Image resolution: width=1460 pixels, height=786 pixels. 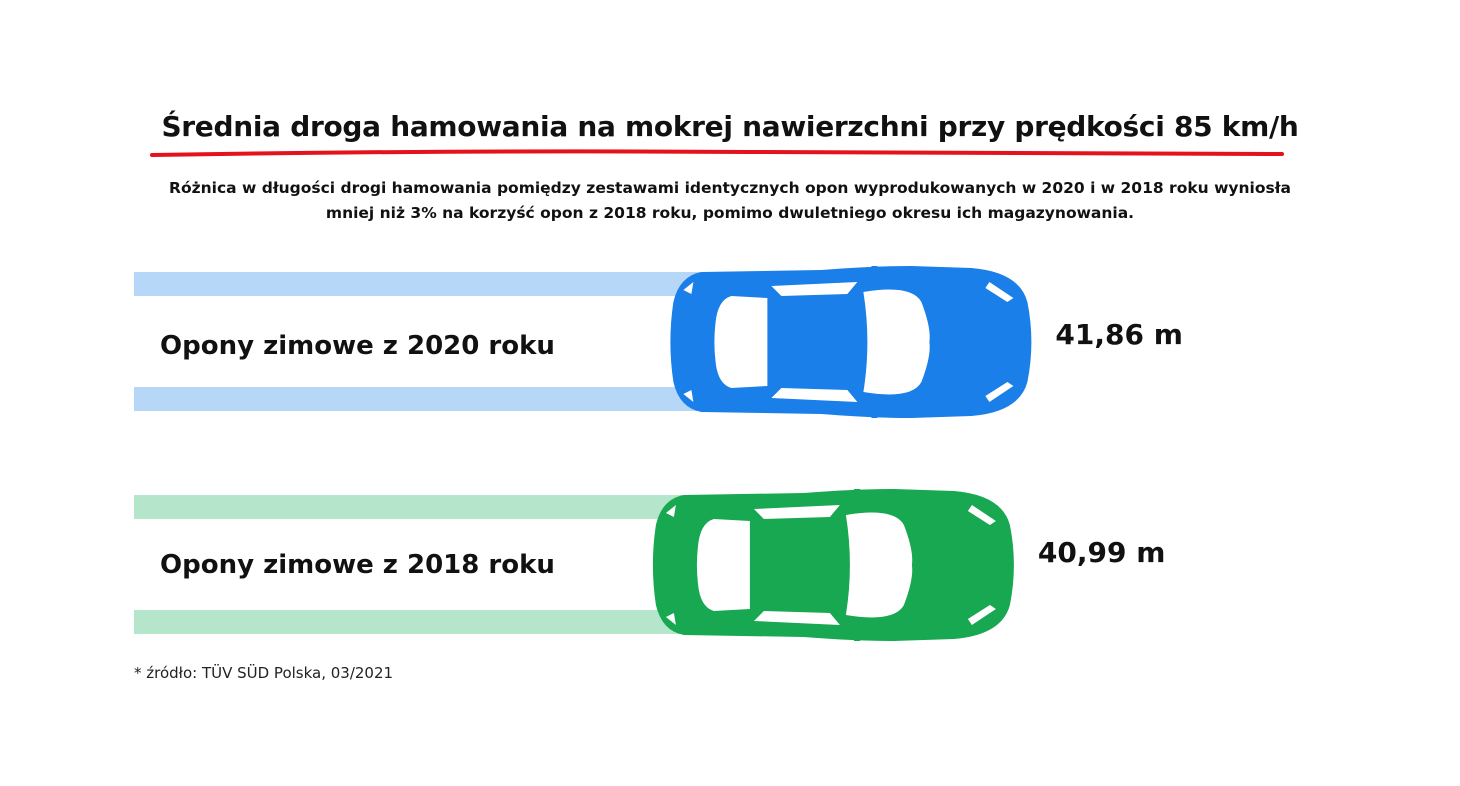 I want to click on title-underline, so click(x=717, y=153).